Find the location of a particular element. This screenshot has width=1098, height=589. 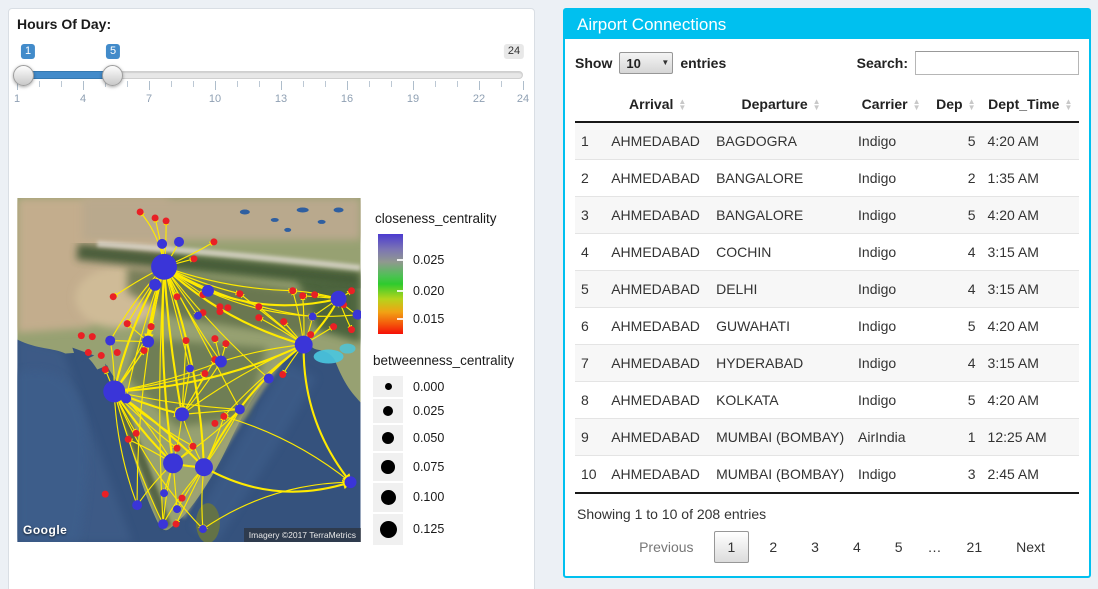

map-attribution: Imagery ©2017 TerraMetrics is located at coordinates (302, 535).